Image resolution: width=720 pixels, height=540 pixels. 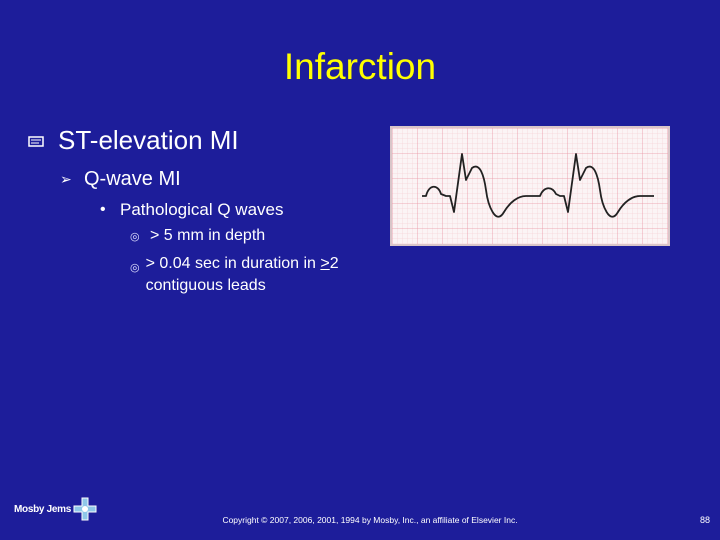 What do you see at coordinates (530, 186) in the screenshot?
I see `ecg-waveform-icon` at bounding box center [530, 186].